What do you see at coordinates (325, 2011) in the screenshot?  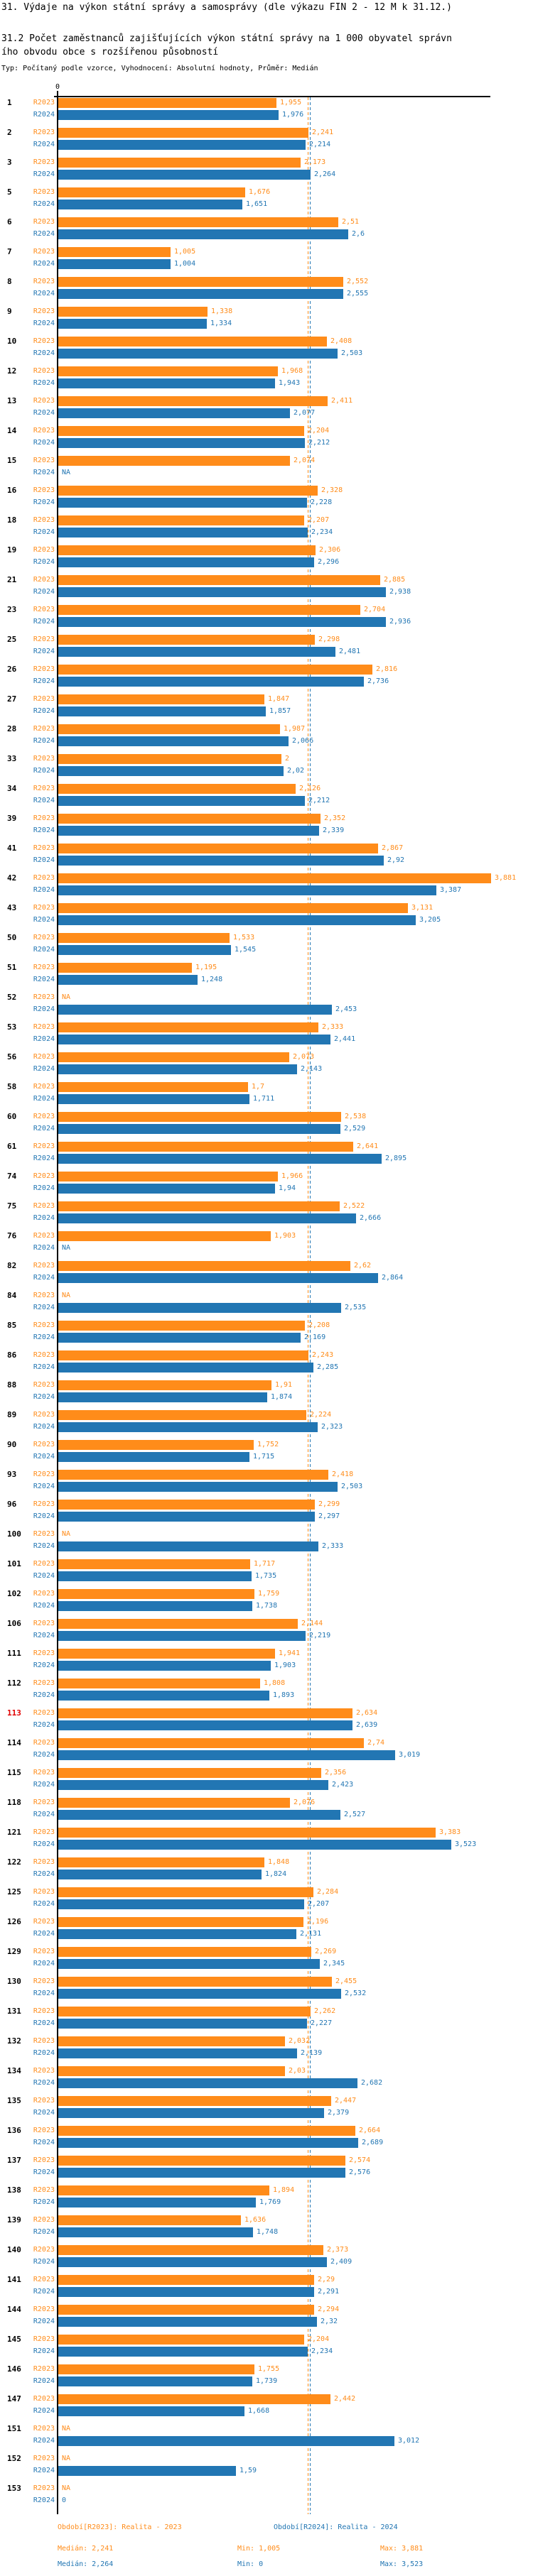 I see `value-label-r2023-131: 2,262` at bounding box center [325, 2011].